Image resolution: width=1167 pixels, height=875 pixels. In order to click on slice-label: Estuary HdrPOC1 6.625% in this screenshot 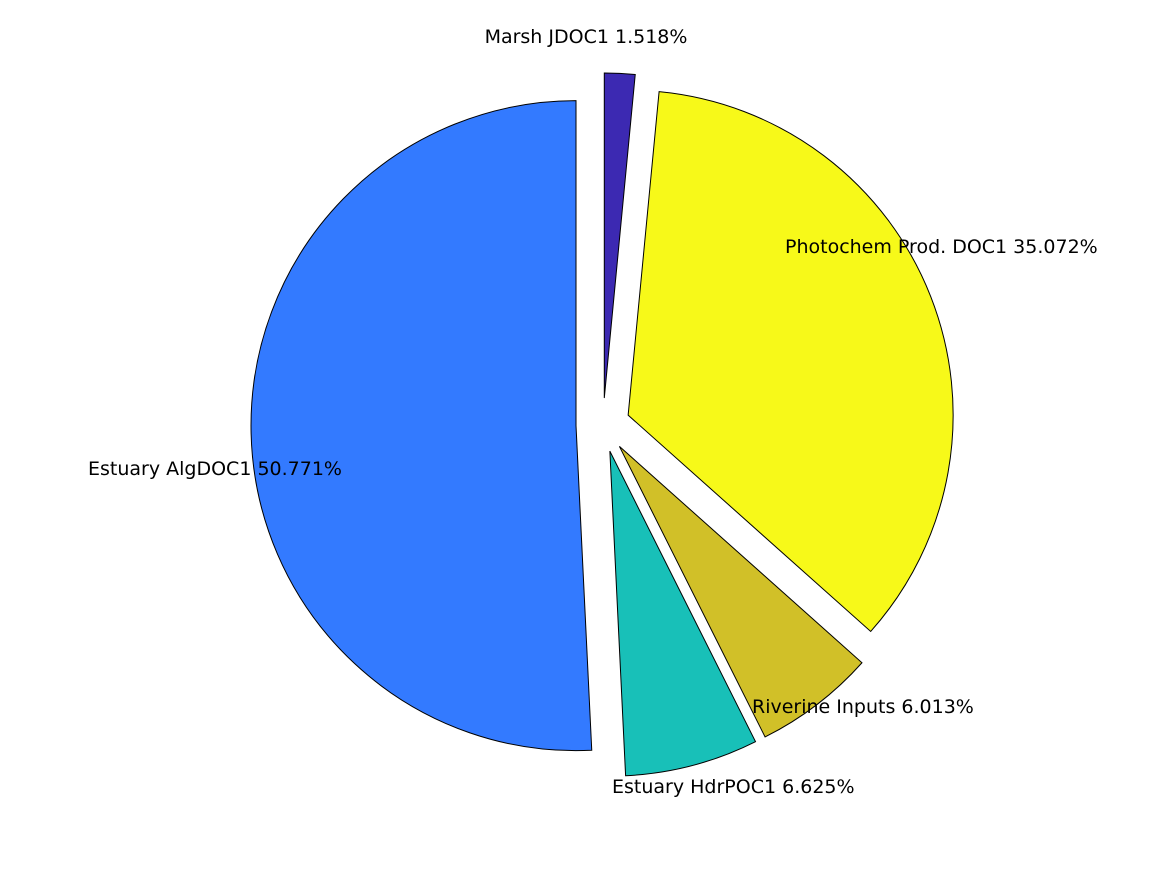, I will do `click(733, 787)`.